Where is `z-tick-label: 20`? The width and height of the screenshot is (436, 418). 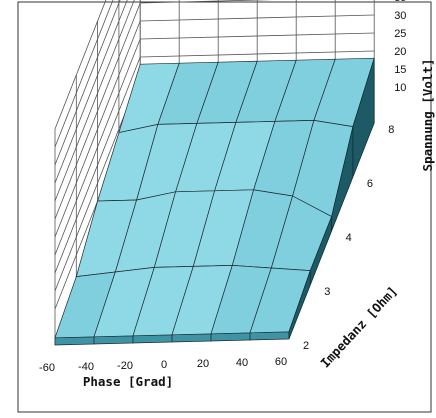 z-tick-label: 20 is located at coordinates (400, 52).